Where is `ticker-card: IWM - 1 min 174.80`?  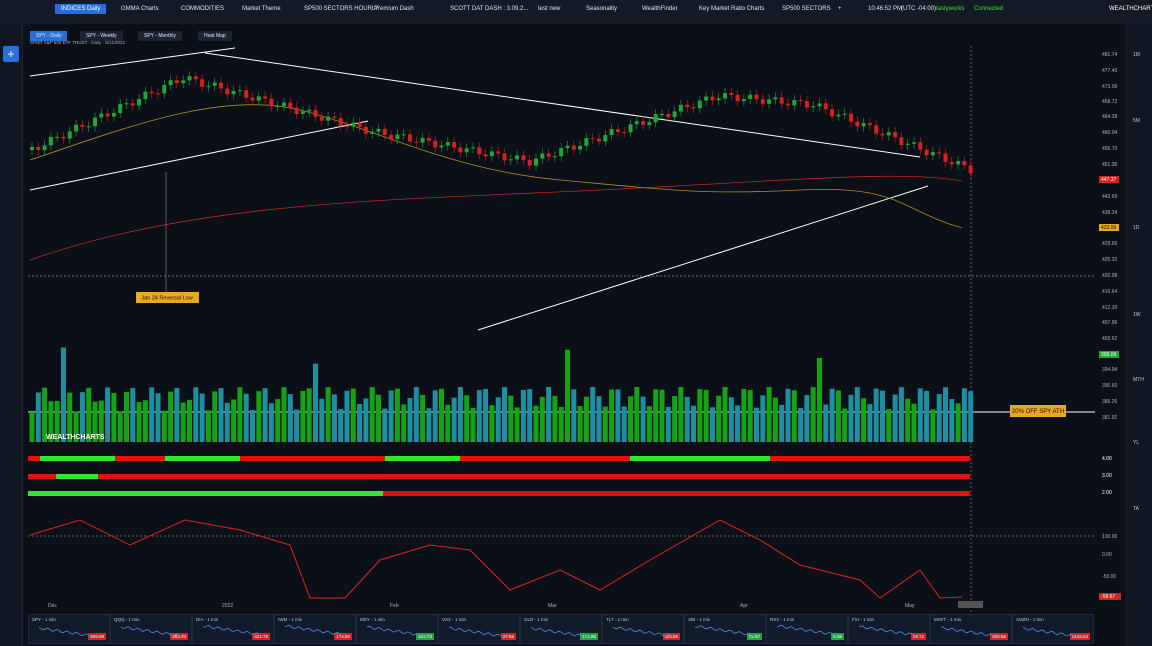
ticker-card: IWM - 1 min 174.80 is located at coordinates (315, 629).